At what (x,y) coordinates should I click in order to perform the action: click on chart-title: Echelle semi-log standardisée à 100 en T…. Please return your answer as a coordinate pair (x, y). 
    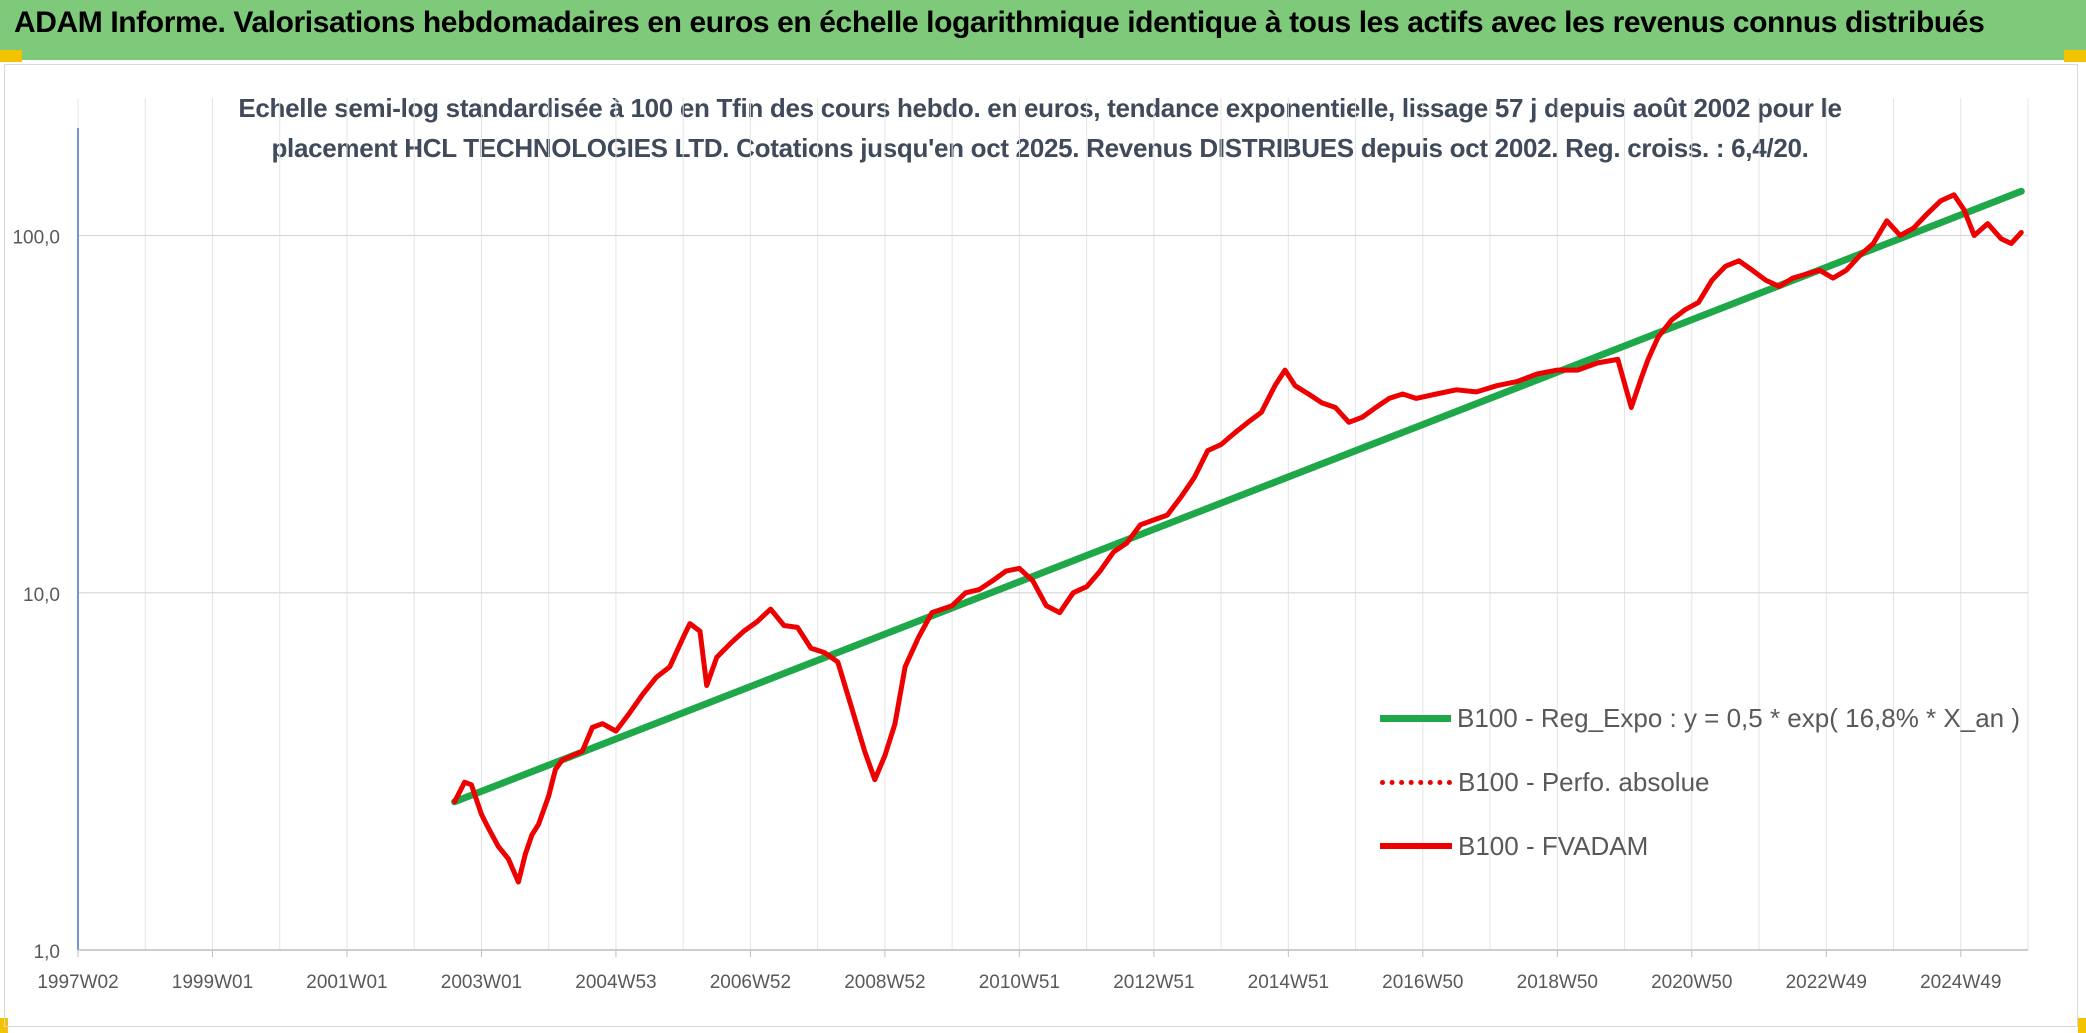
    Looking at the image, I should click on (1040, 128).